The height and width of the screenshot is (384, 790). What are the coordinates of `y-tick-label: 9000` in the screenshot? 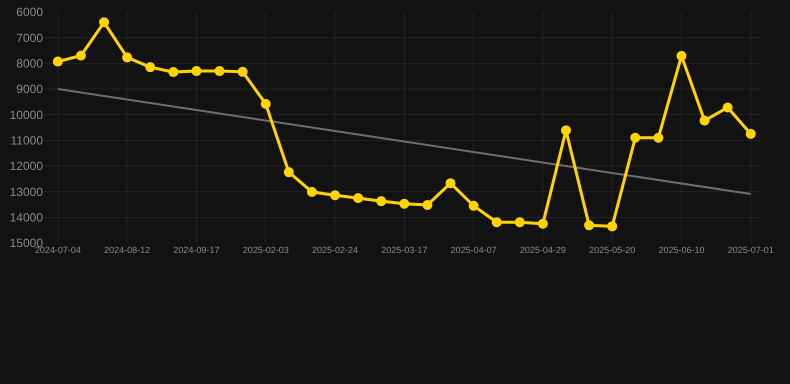 It's located at (30, 89).